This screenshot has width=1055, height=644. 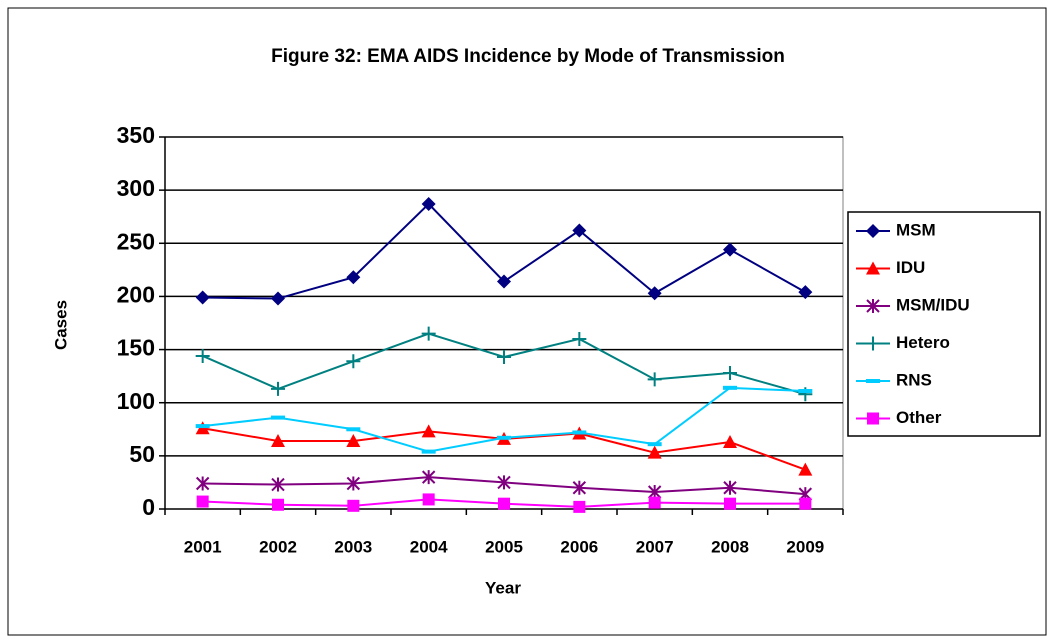 I want to click on y-tick-label: 250, so click(x=136, y=241).